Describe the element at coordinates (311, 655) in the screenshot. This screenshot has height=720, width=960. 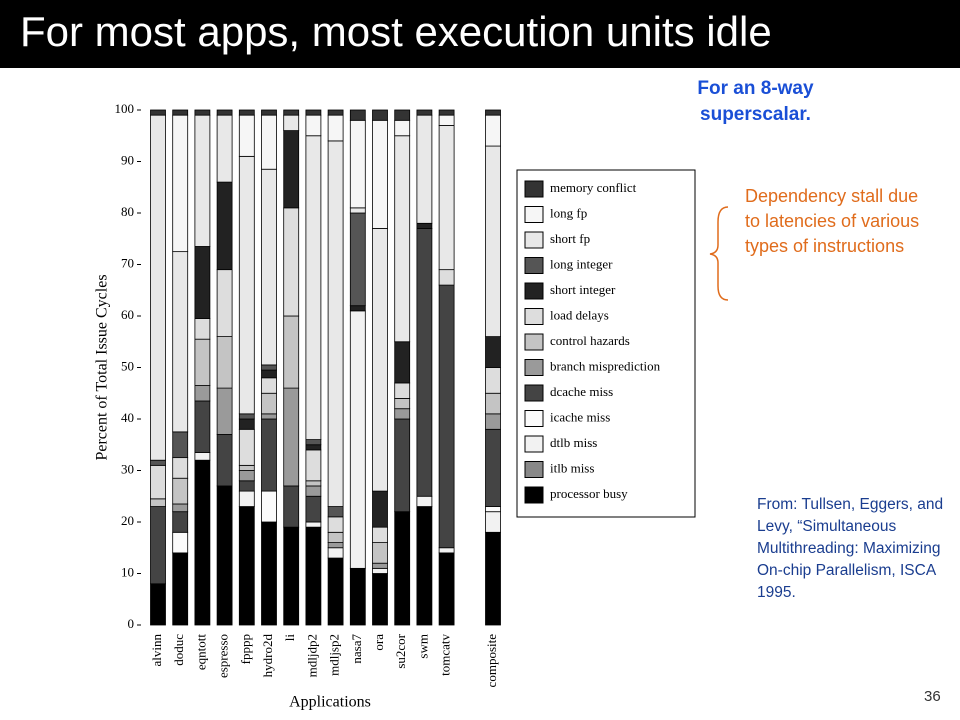
I see `x-tick-label: mdljdp2` at that location.